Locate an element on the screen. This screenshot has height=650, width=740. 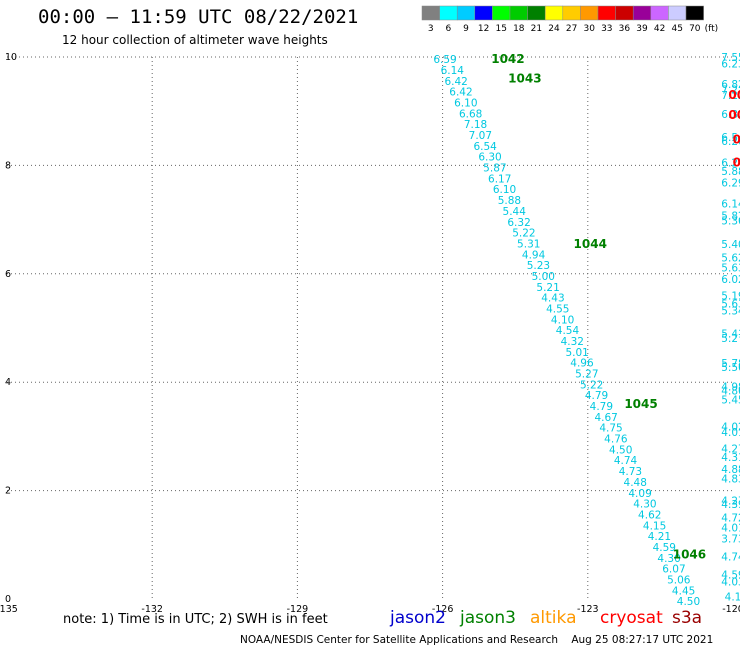
data-point-label: 5.21 is located at coordinates (547, 288).